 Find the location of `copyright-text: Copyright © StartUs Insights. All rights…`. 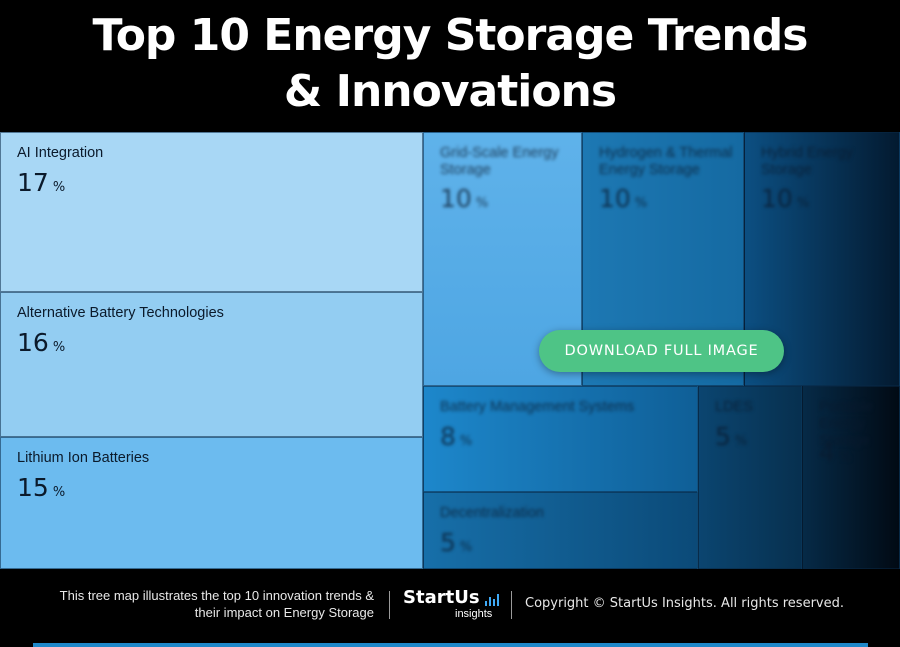

copyright-text: Copyright © StartUs Insights. All rights… is located at coordinates (684, 603).